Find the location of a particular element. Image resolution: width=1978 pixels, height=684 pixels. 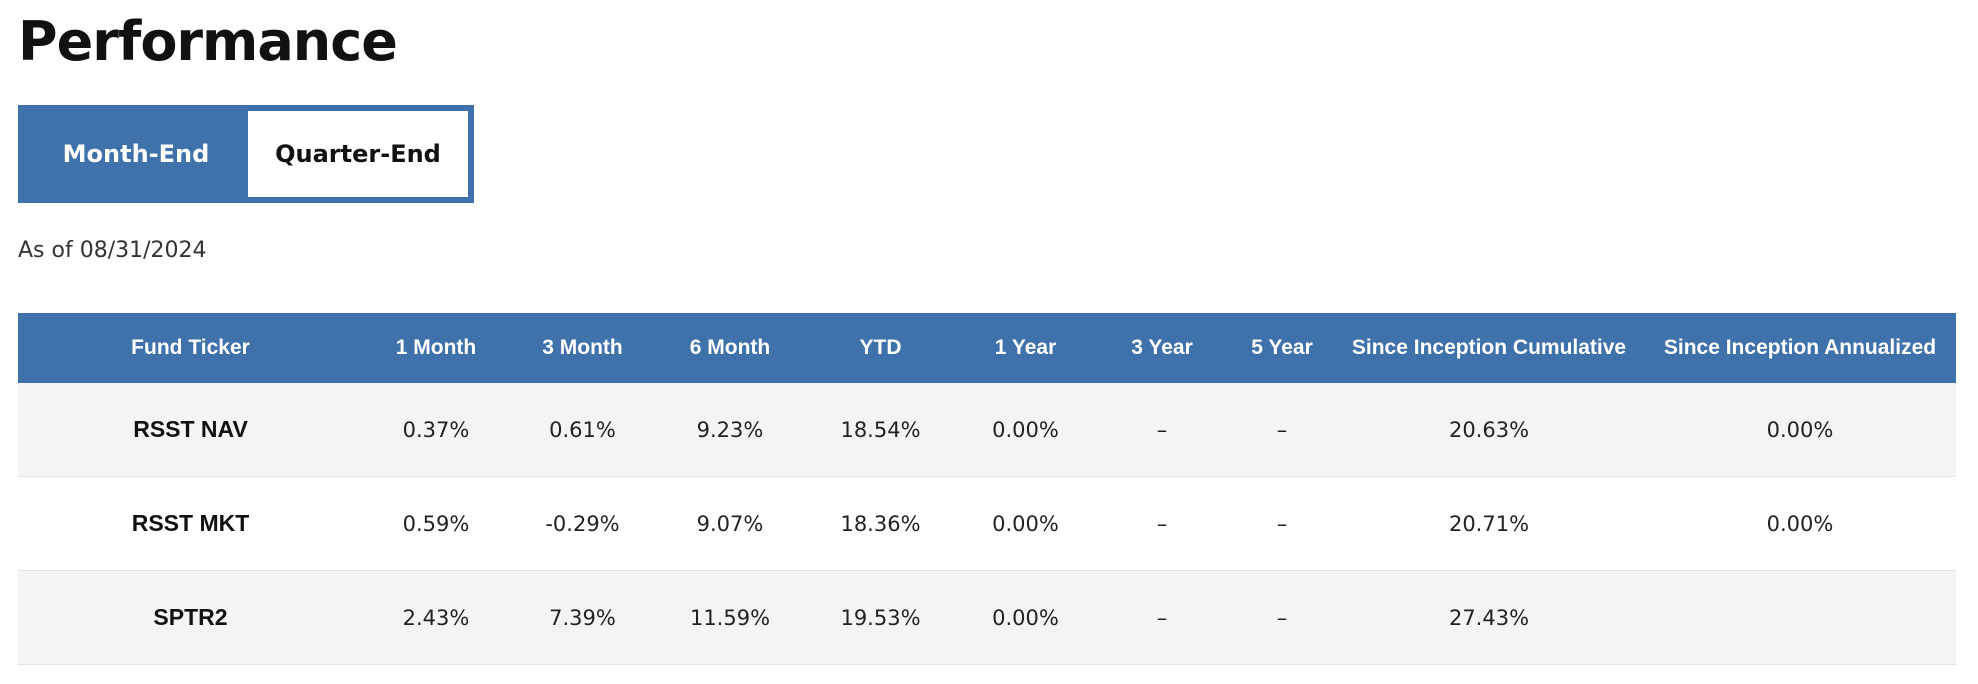

table-cell: 2.43% is located at coordinates (436, 617).